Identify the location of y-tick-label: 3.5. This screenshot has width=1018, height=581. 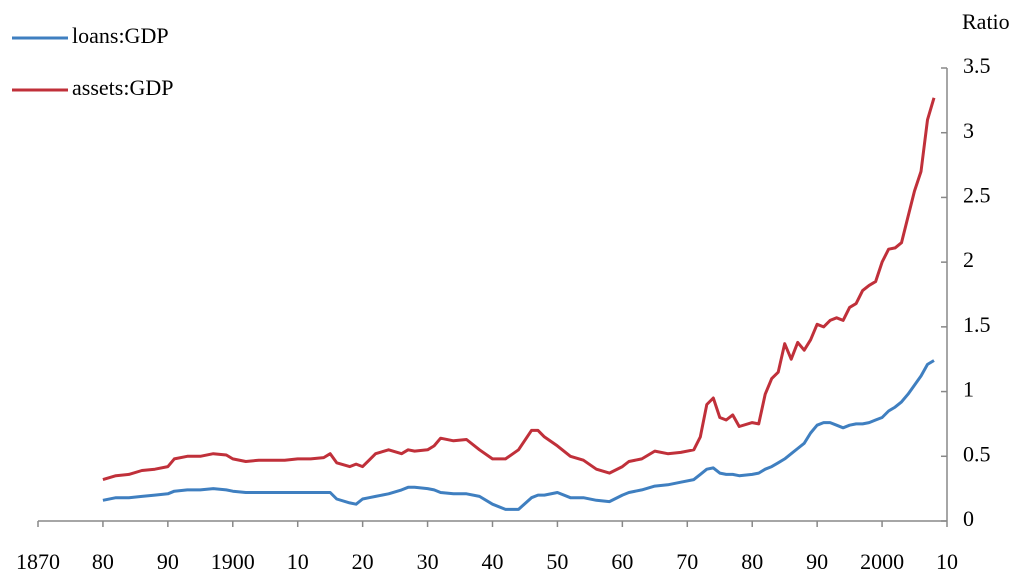
(977, 65).